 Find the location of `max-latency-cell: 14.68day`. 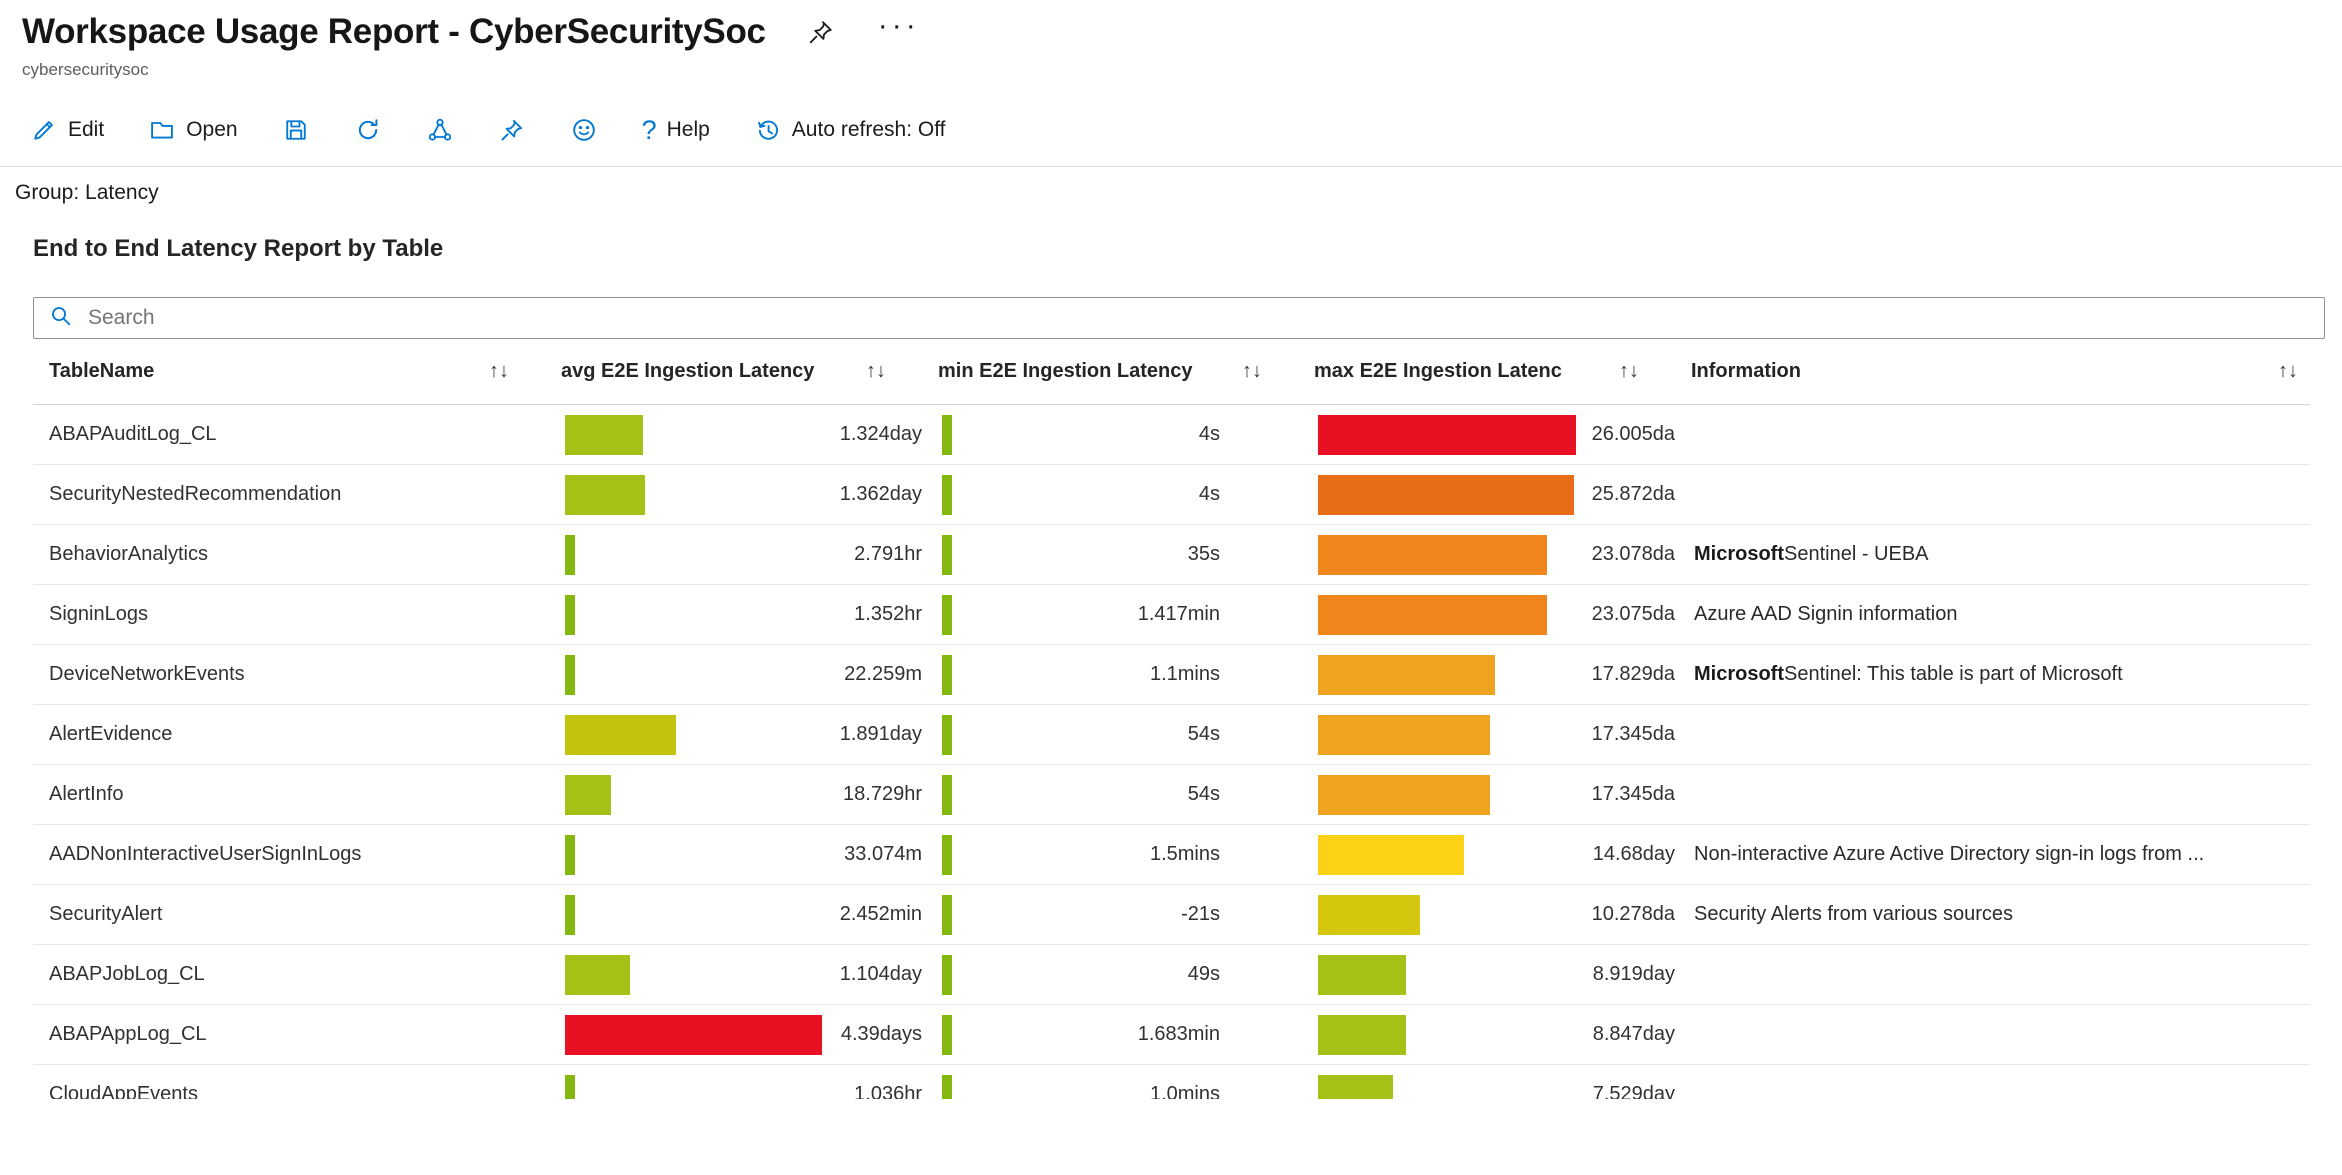

max-latency-cell: 14.68day is located at coordinates (1494, 854).